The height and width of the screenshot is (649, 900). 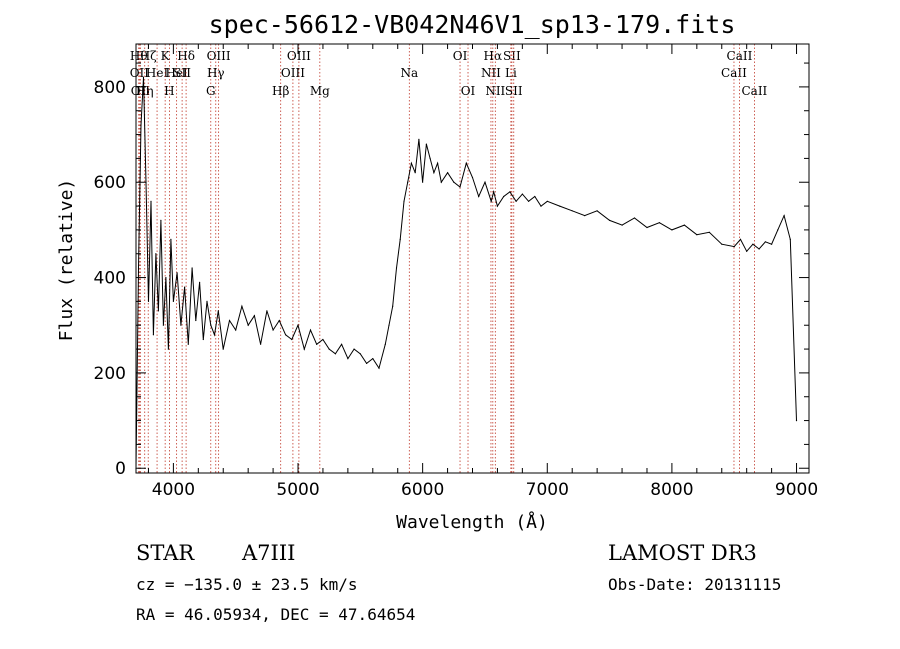 What do you see at coordinates (110, 183) in the screenshot?
I see `y-tick-label: 600` at bounding box center [110, 183].